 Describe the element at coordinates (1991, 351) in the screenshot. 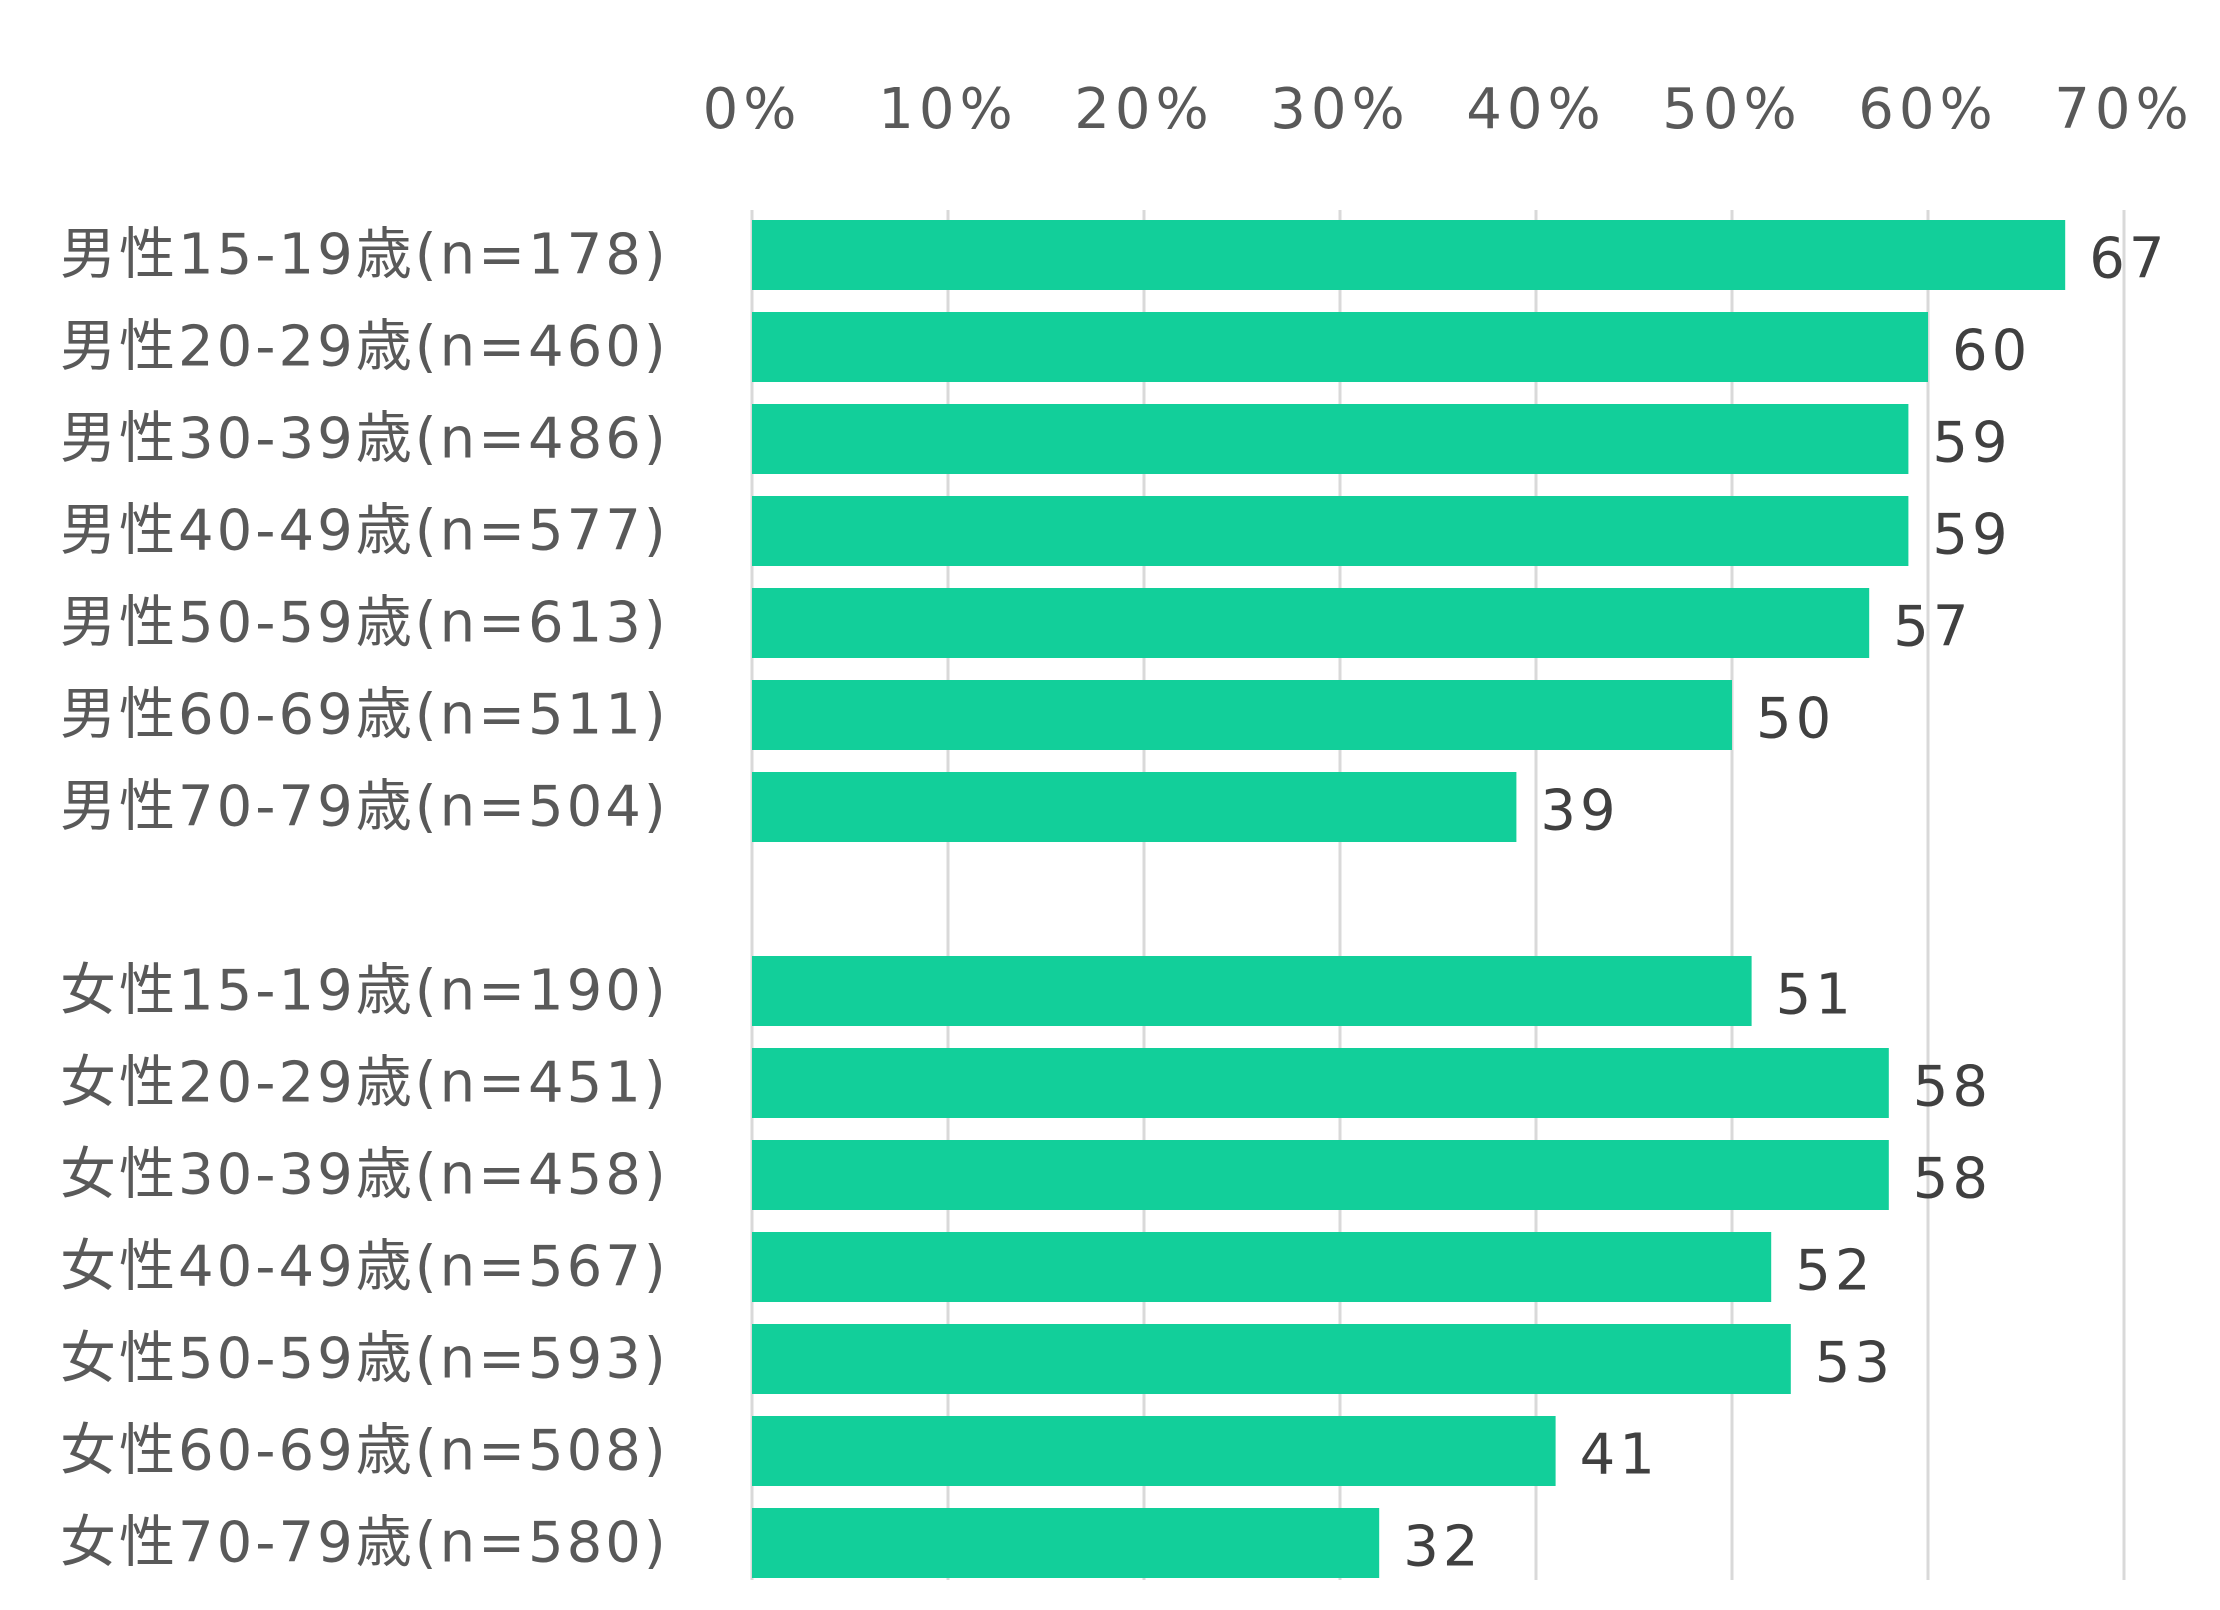

I see `data-label: 60` at that location.